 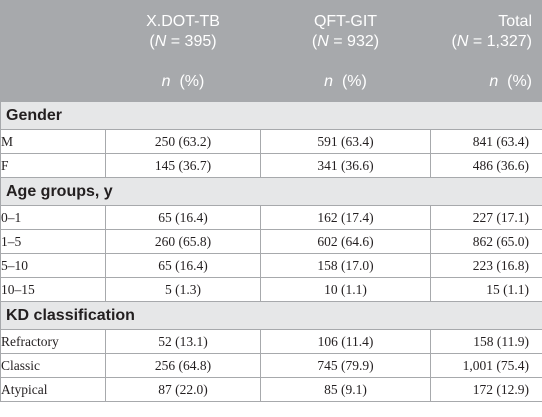 I want to click on column-name: Total, so click(x=515, y=21).